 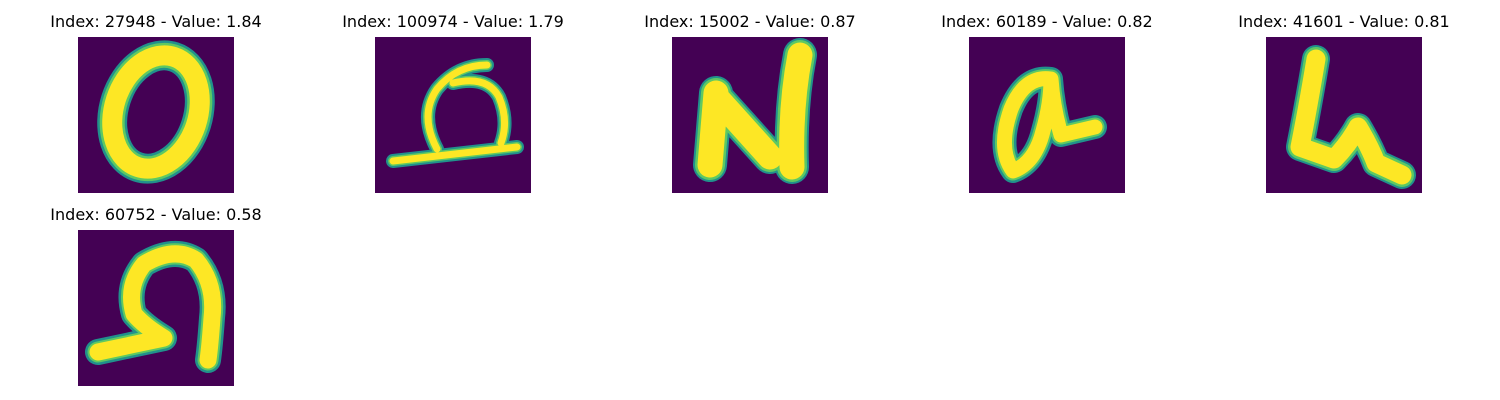 I want to click on letter-image-n, so click(x=750, y=115).